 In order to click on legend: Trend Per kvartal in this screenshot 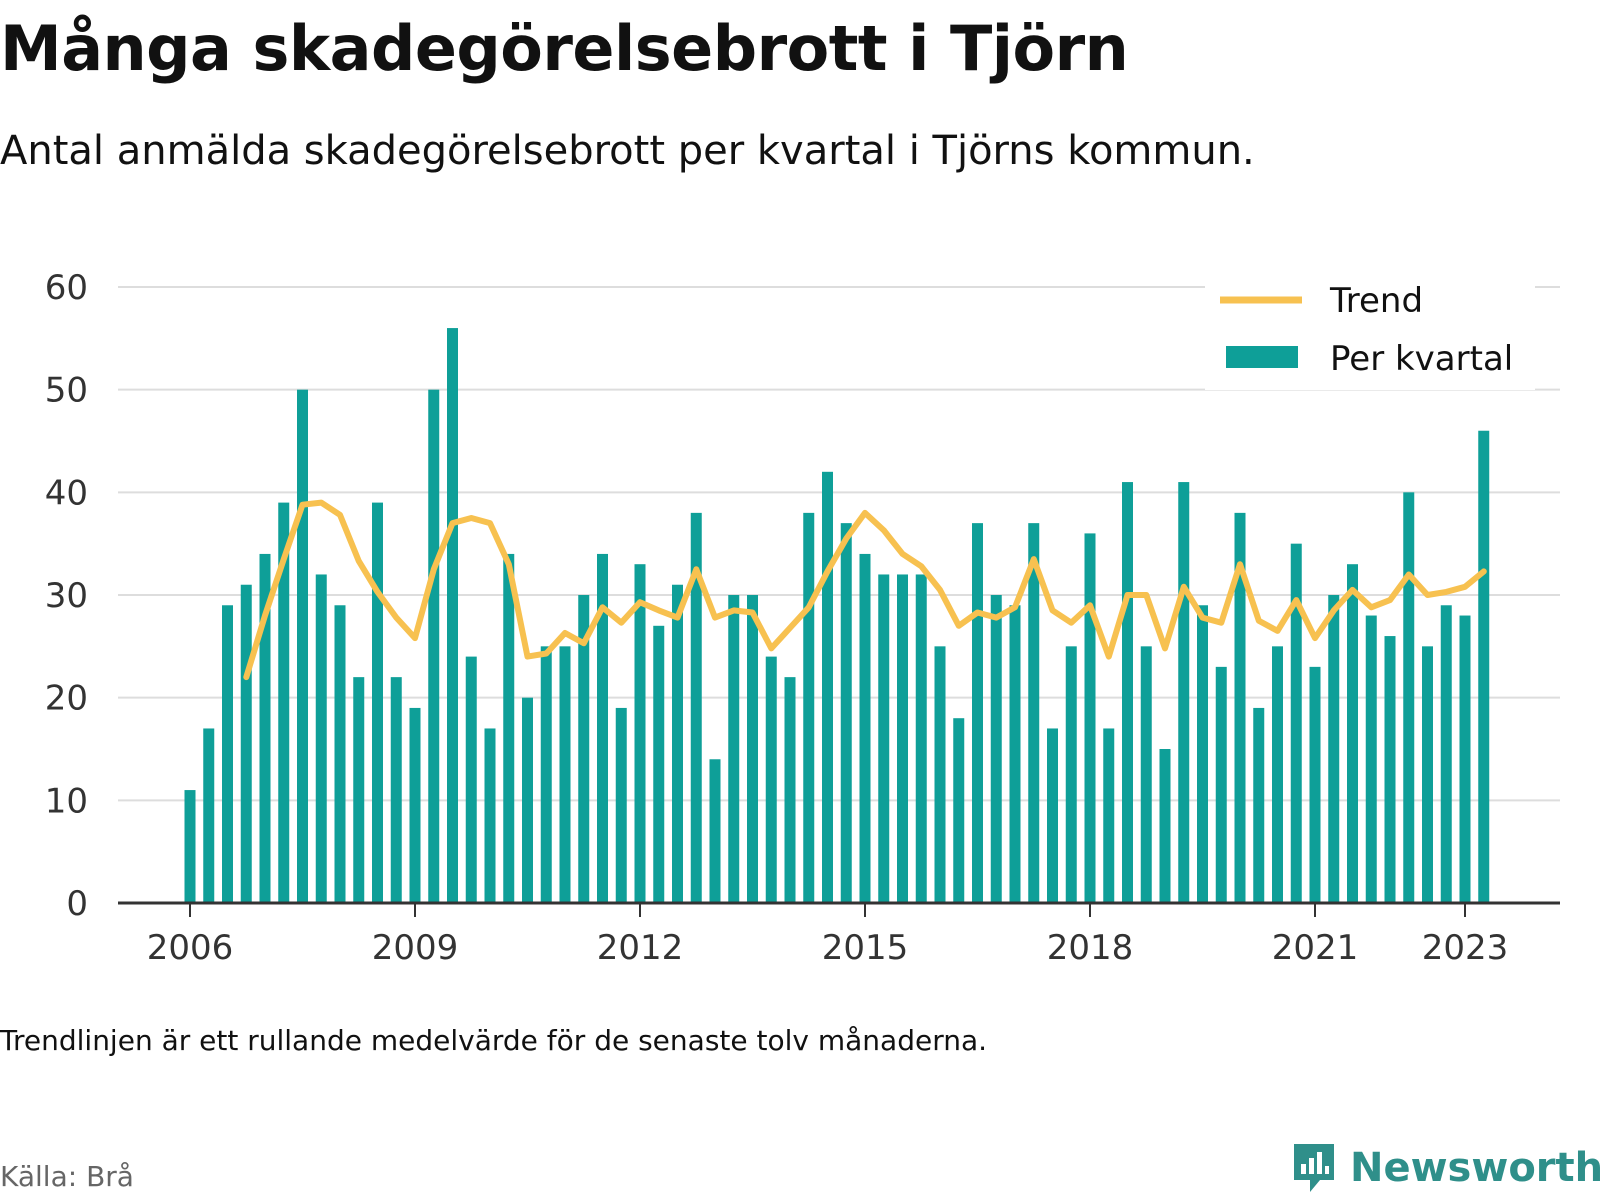, I will do `click(1370, 330)`.